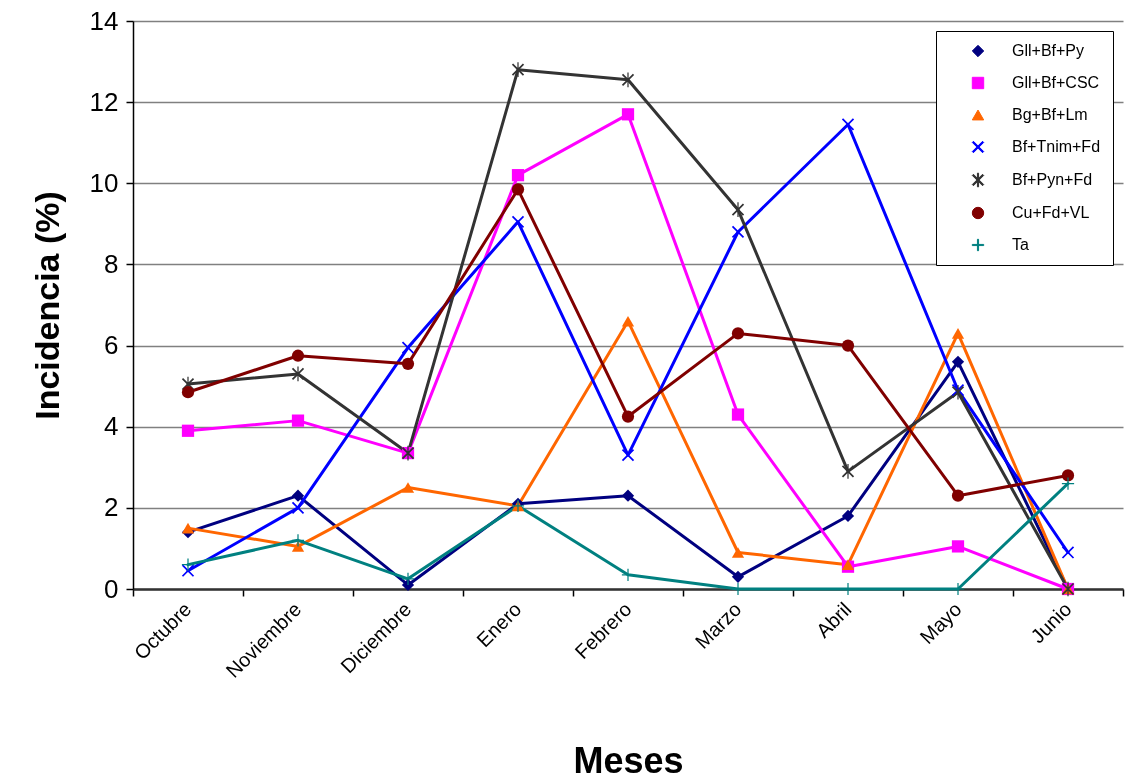 This screenshot has height=779, width=1128. I want to click on y-tick-label: 0, so click(111, 588).